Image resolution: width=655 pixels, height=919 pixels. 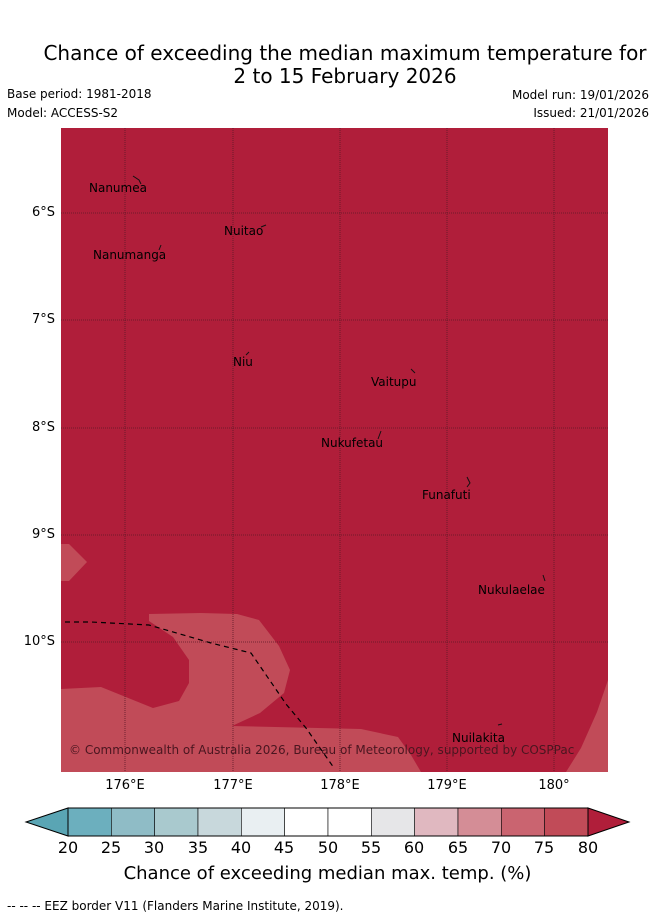 What do you see at coordinates (63, 113) in the screenshot?
I see `model-name: Model: ACCESS-S2` at bounding box center [63, 113].